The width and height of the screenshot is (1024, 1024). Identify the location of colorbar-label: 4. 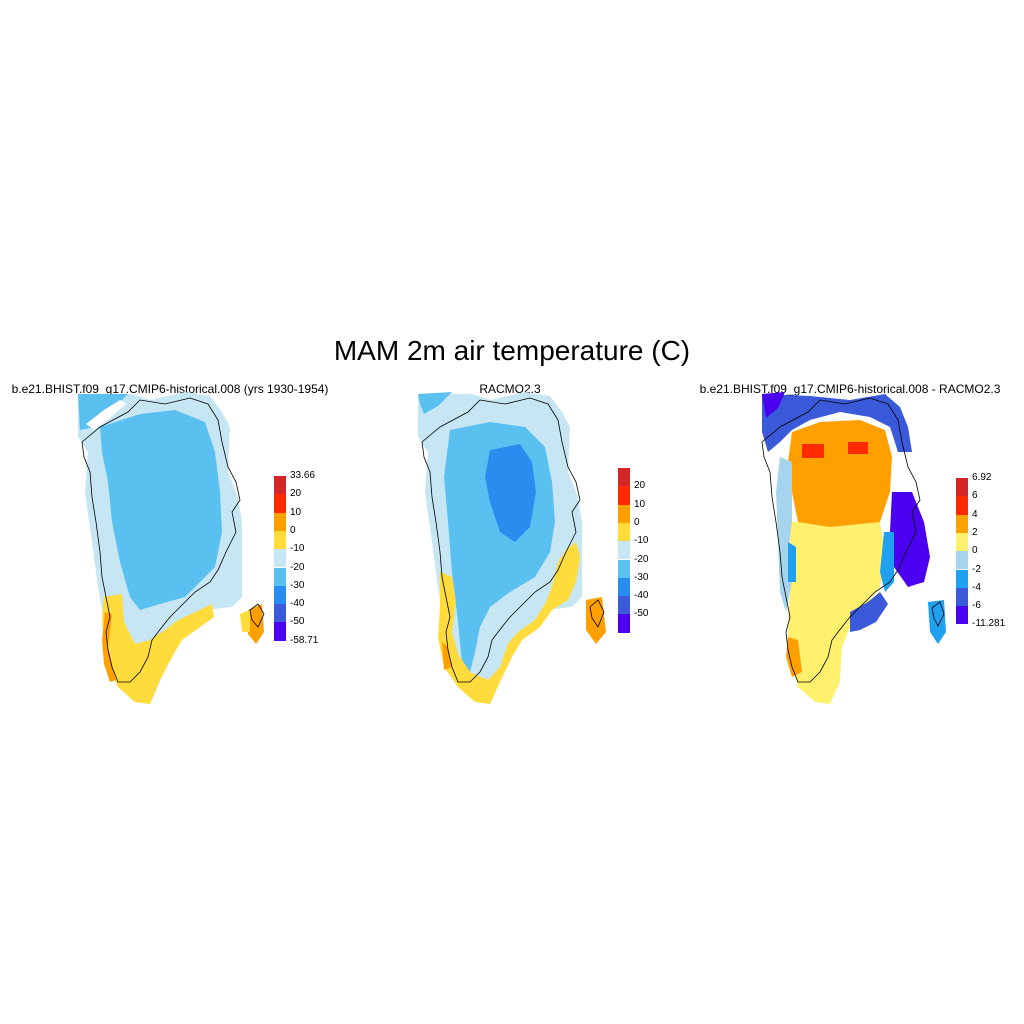
(975, 514).